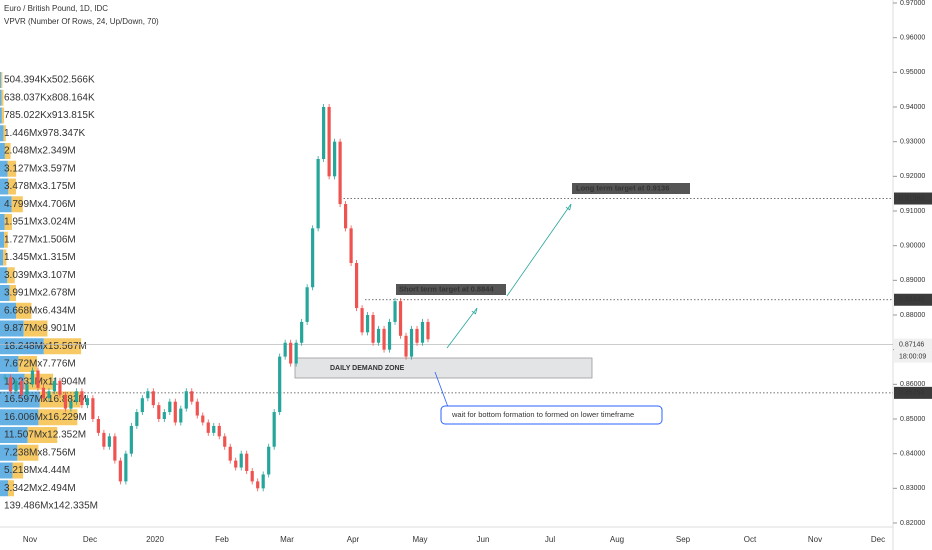  I want to click on x-tick-label: Jun, so click(483, 539).